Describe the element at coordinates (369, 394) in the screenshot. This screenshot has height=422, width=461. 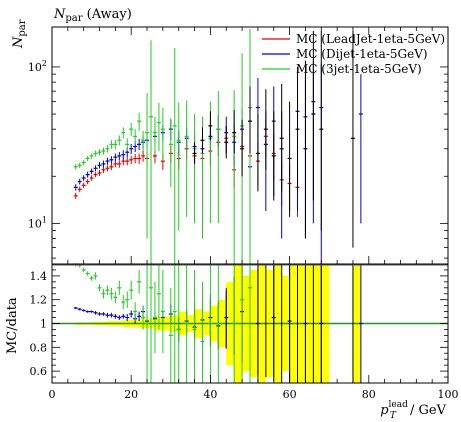
I see `x-tick-label: 80` at that location.